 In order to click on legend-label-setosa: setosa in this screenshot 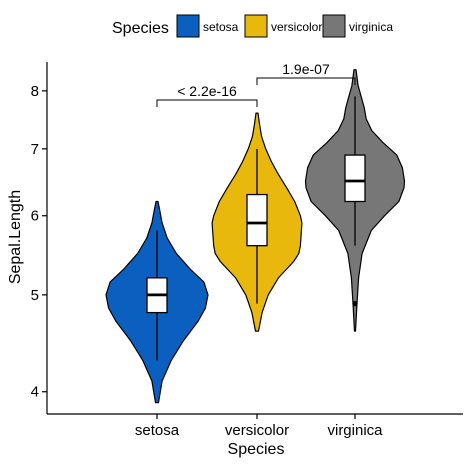, I will do `click(221, 27)`.